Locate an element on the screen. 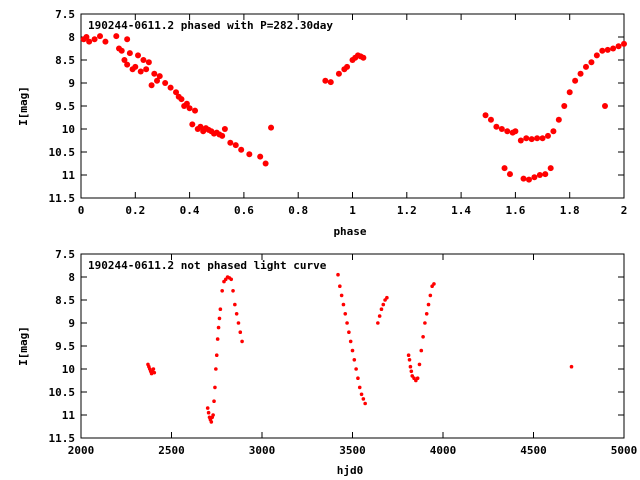 This screenshot has height=480, width=640. phased-y-tick-label: 9 is located at coordinates (71, 83).